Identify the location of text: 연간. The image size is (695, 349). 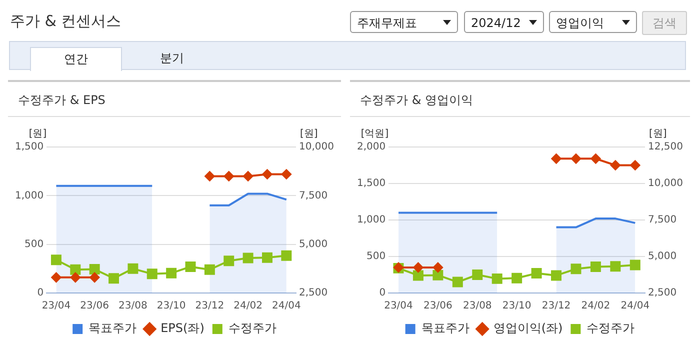
(76, 59).